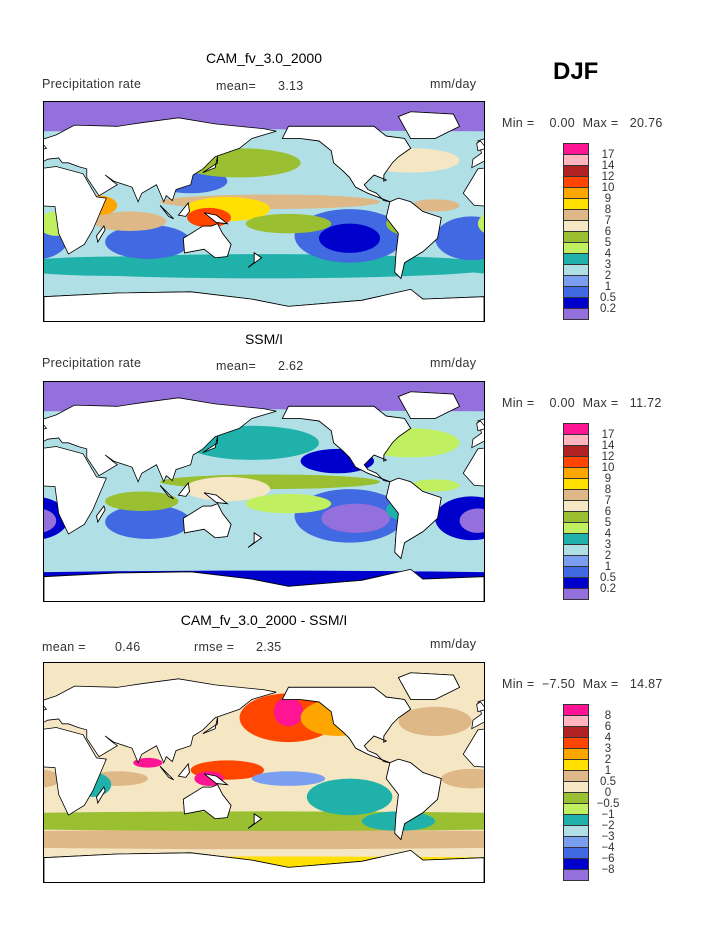  What do you see at coordinates (92, 363) in the screenshot?
I see `panel2-variable-label: Precipitation rate` at bounding box center [92, 363].